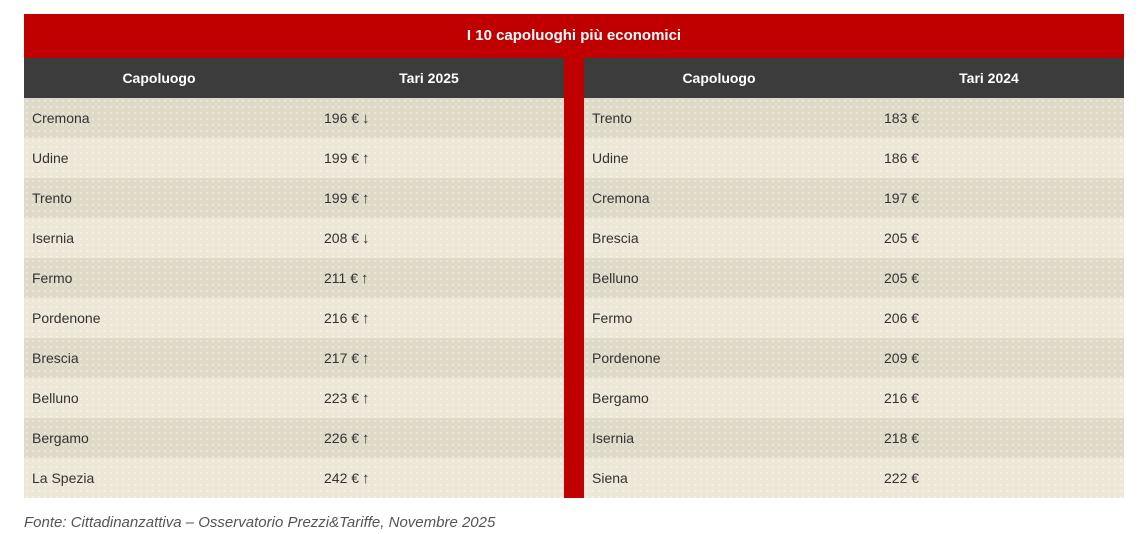 This screenshot has height=534, width=1140. I want to click on table-row: Udine 186 €, so click(854, 158).